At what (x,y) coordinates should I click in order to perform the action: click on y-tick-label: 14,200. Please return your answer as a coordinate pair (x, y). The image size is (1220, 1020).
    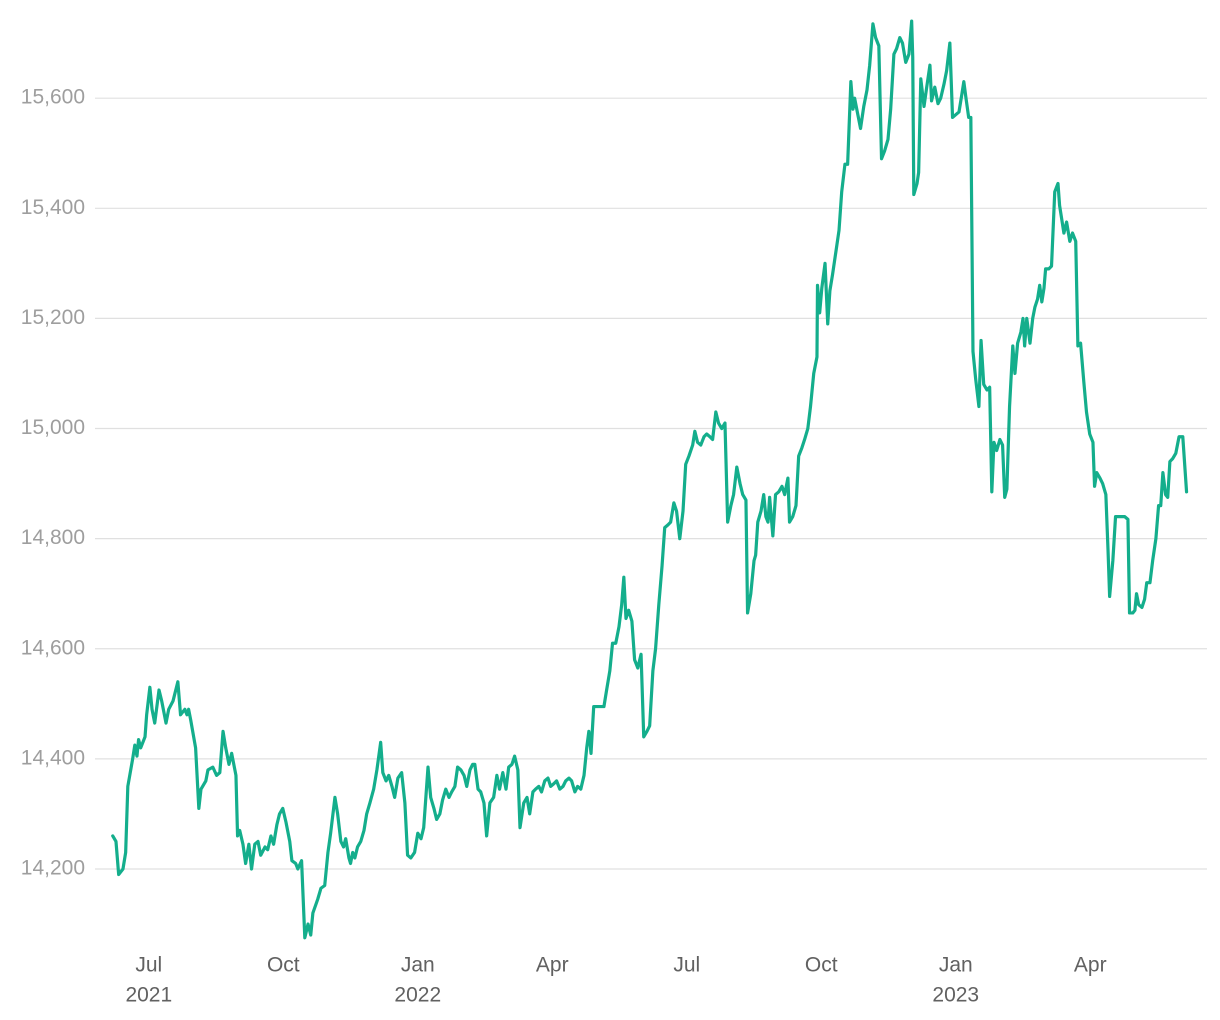
    Looking at the image, I should click on (53, 868).